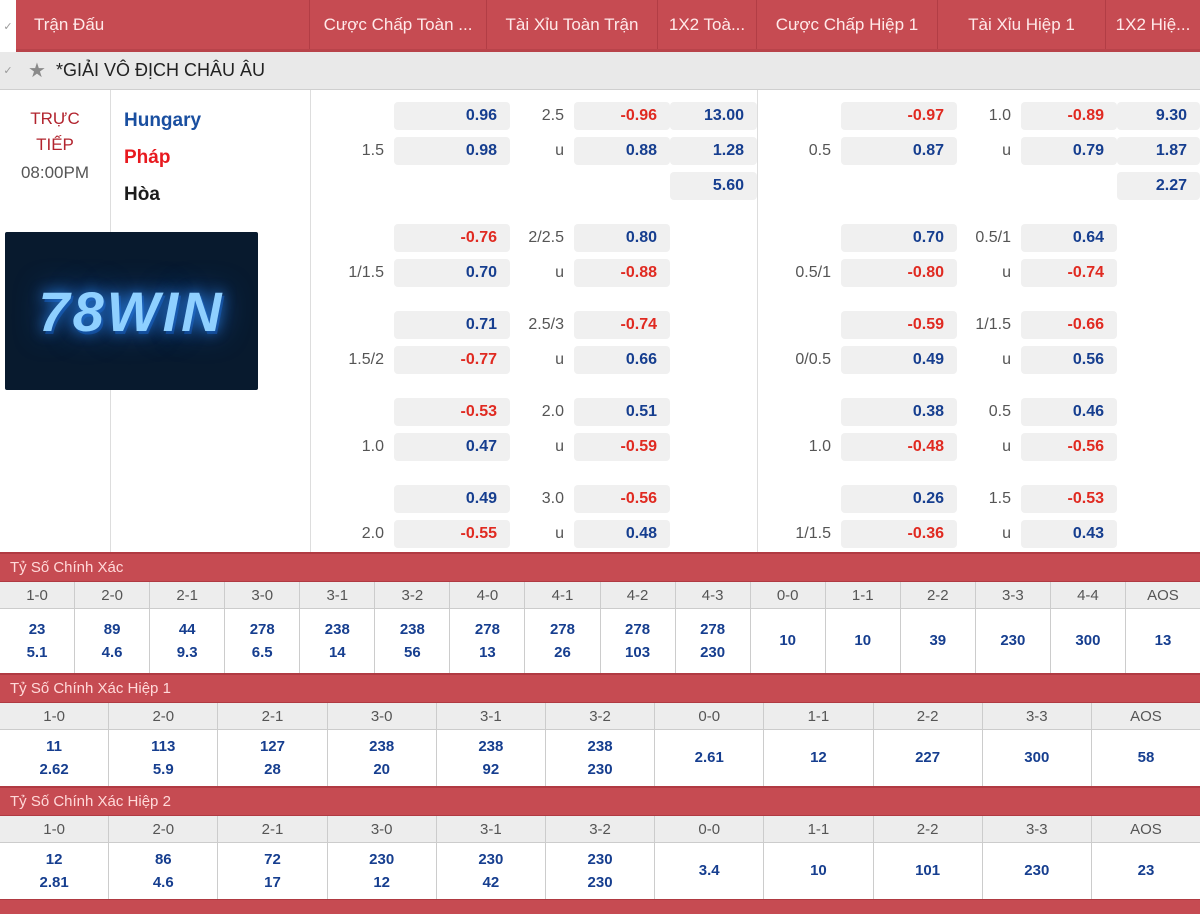  Describe the element at coordinates (899, 412) in the screenshot. I see `h1-handicap-home-odds: 0.38` at that location.